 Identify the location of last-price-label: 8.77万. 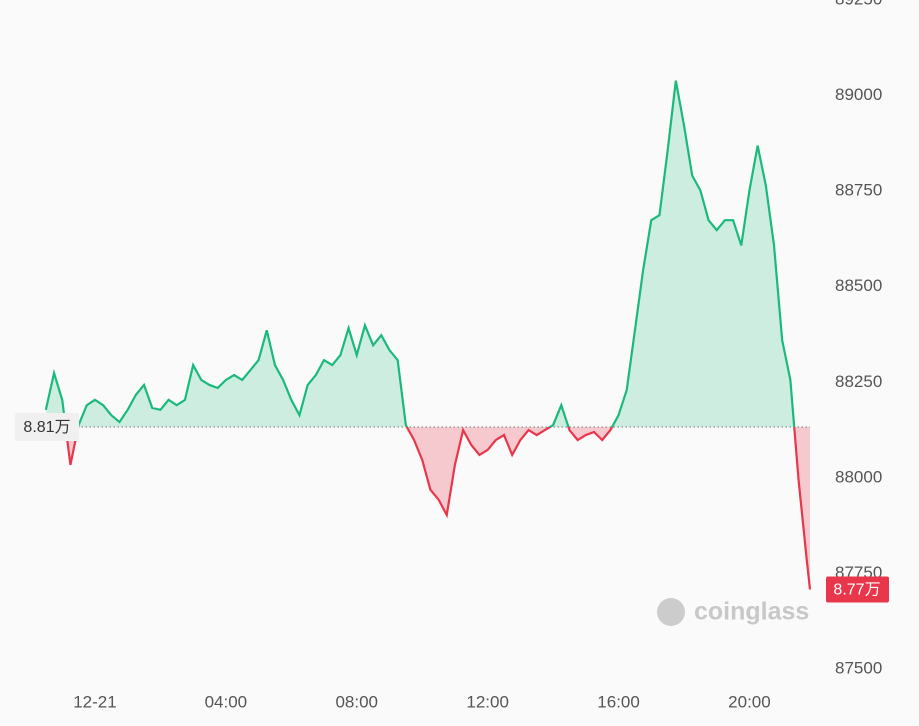
(856, 590).